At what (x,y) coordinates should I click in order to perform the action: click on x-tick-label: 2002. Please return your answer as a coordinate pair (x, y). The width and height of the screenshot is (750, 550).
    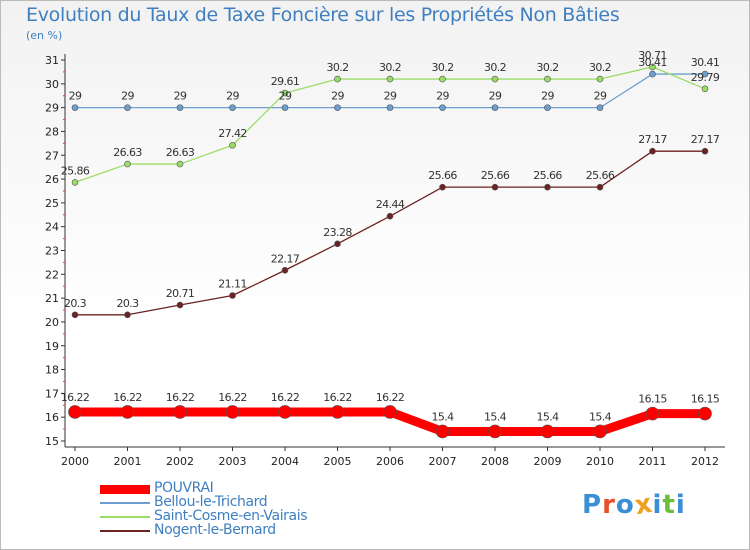
    Looking at the image, I should click on (180, 461).